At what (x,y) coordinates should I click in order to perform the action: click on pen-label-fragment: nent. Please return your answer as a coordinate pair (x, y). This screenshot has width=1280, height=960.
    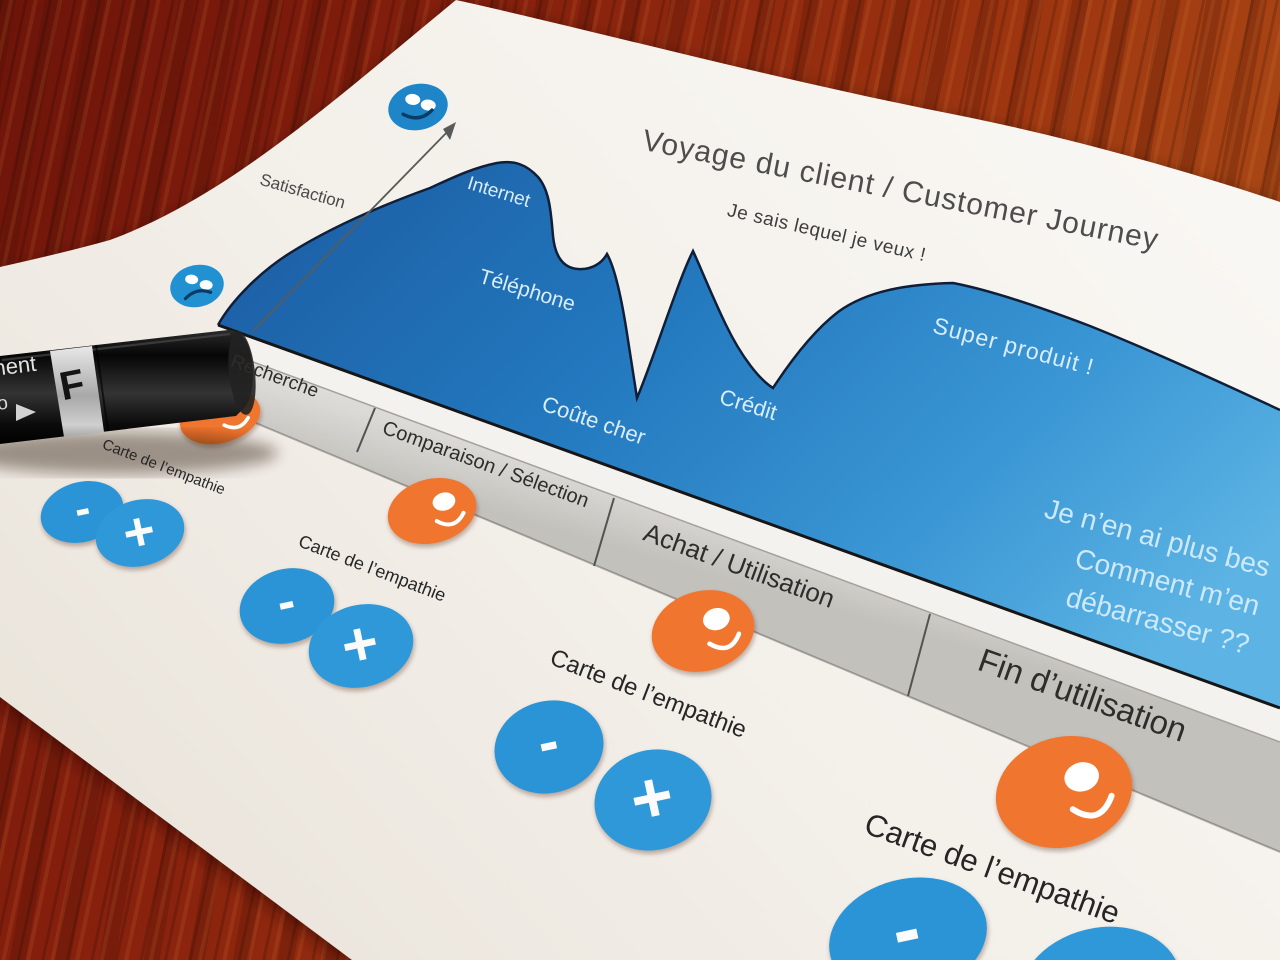
    Looking at the image, I should click on (19, 365).